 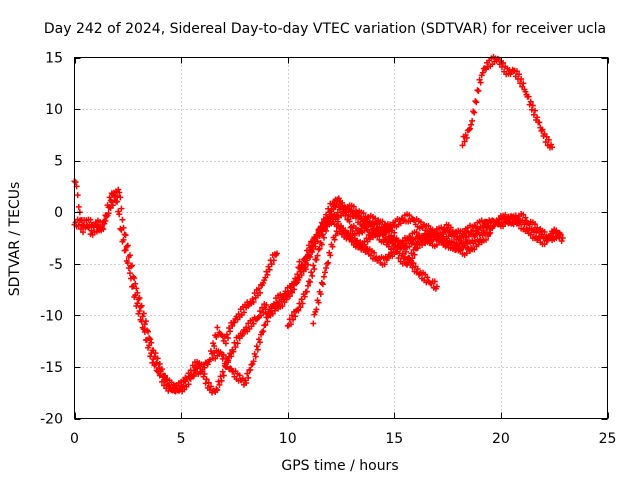 What do you see at coordinates (58, 213) in the screenshot?
I see `y-tick-label: 0` at bounding box center [58, 213].